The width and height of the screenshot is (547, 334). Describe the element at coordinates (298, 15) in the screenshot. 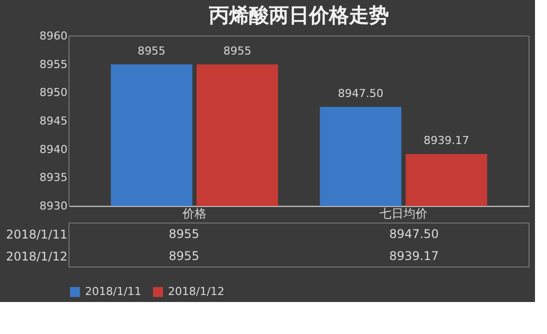

I see `chart-title: 丙烯酸两日价格走势` at that location.